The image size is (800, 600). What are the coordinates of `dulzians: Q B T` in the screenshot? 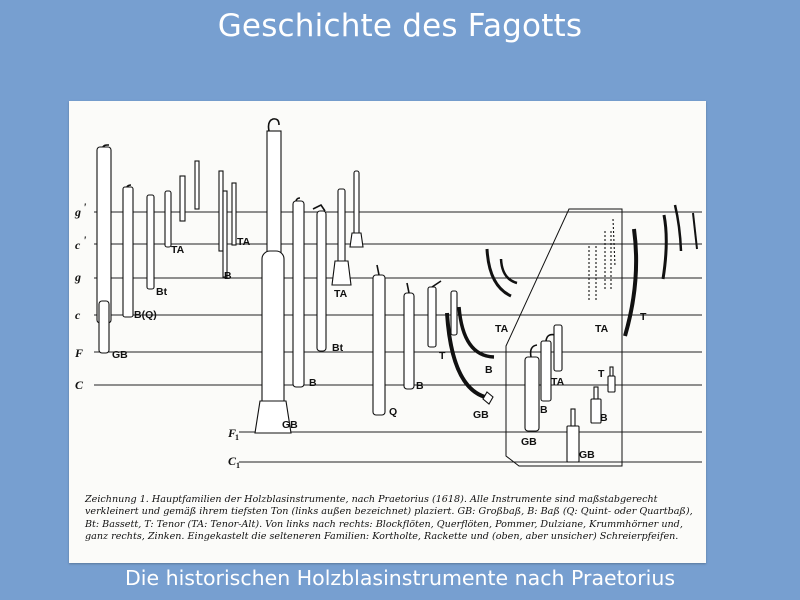 It's located at (415, 341).